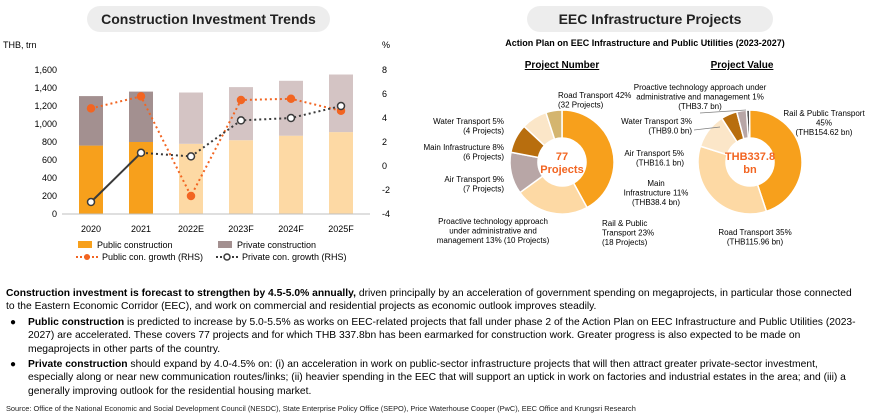 The height and width of the screenshot is (416, 870). Describe the element at coordinates (656, 126) in the screenshot. I see `value-label-water: Water Transport 3% (THB9.0 bn)` at that location.